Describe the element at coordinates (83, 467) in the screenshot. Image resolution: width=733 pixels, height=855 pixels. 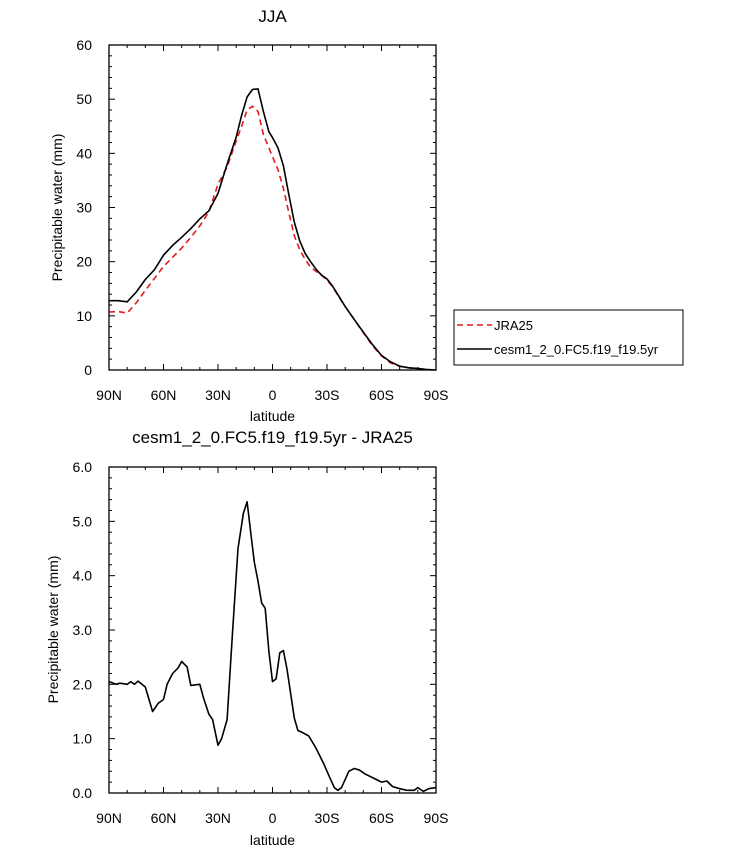
I see `bottom-chart-y-tick-label: 6.0` at that location.